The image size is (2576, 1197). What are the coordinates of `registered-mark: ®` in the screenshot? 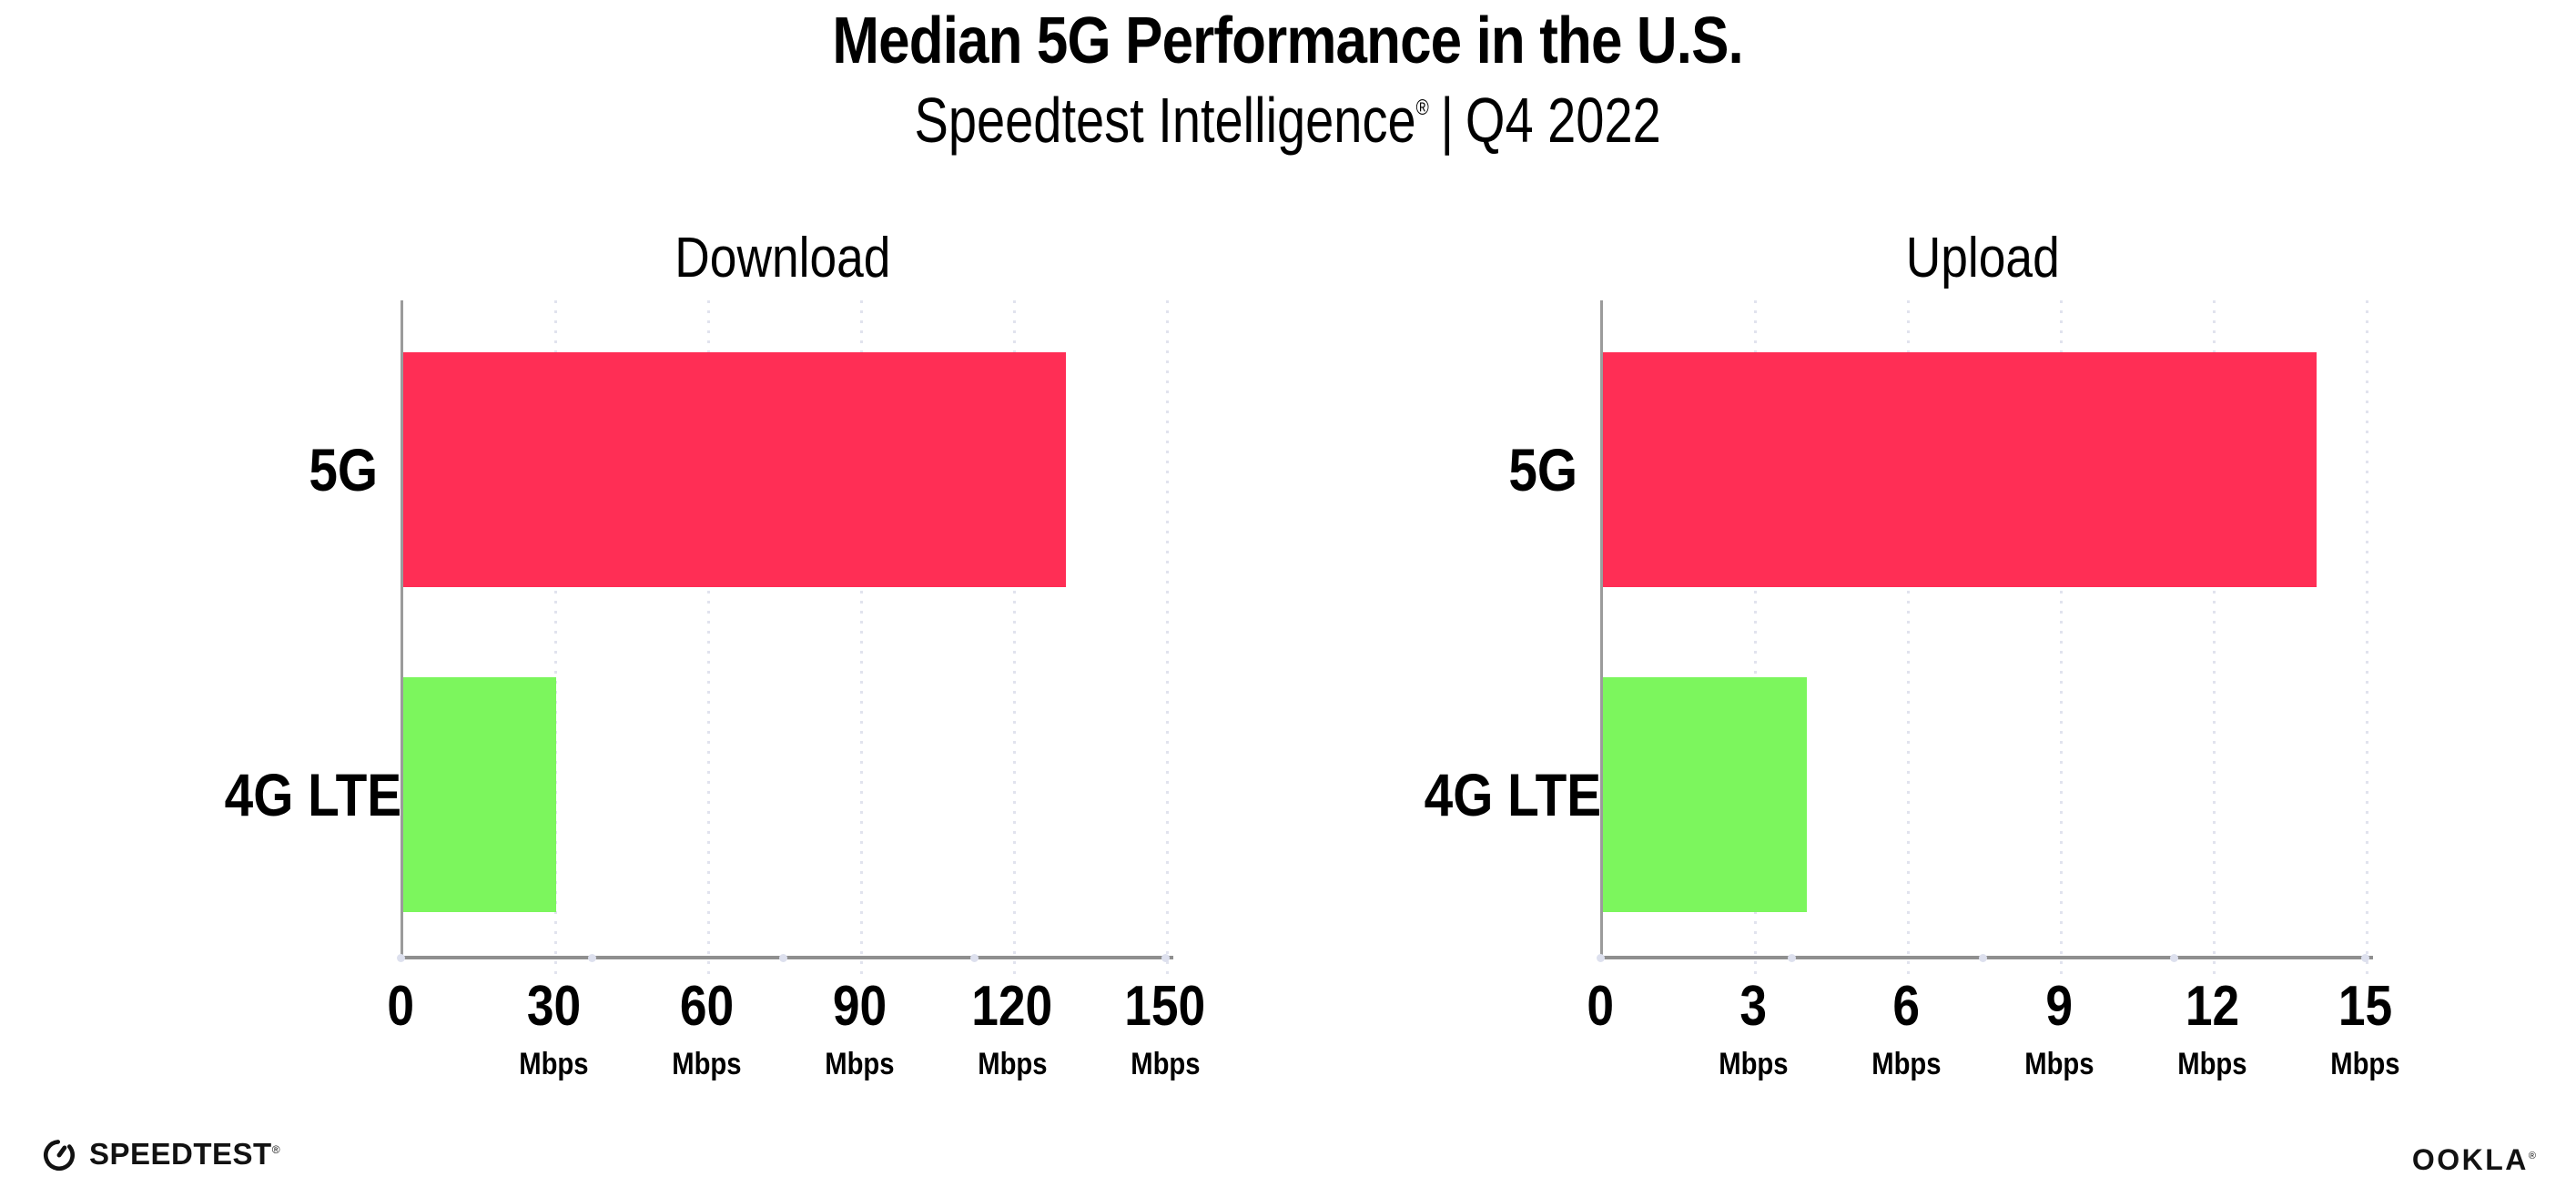 It's located at (1422, 108).